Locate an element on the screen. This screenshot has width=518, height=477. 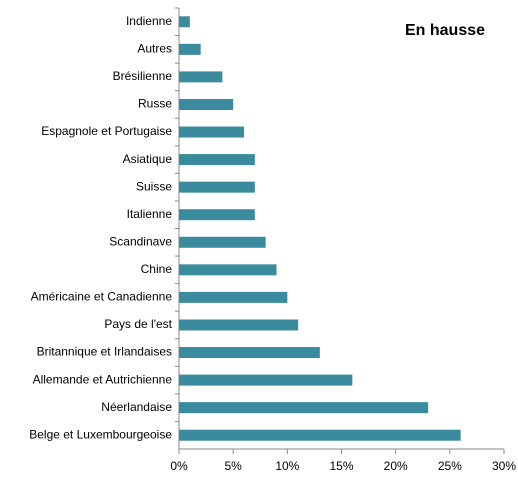
y-tick-label: Suisse is located at coordinates (154, 186).